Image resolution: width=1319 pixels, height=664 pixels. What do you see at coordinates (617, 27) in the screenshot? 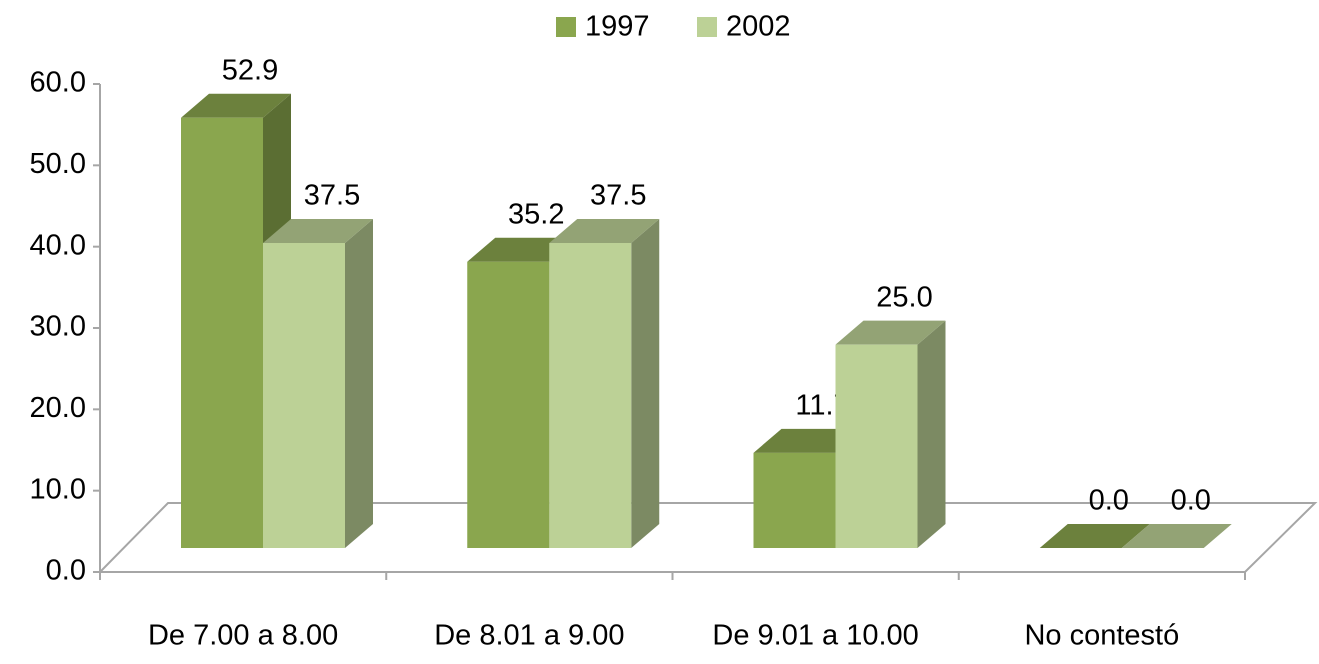
I see `legend-label: 1997` at bounding box center [617, 27].